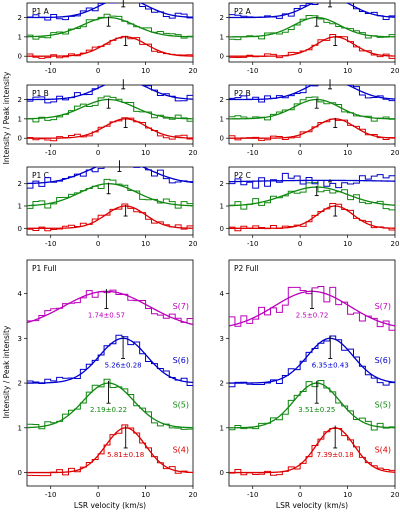 This screenshot has height=512, width=400. I want to click on panel-p1-a: -10 0 10 20 0 1 2 P1 A, so click(107, 37).